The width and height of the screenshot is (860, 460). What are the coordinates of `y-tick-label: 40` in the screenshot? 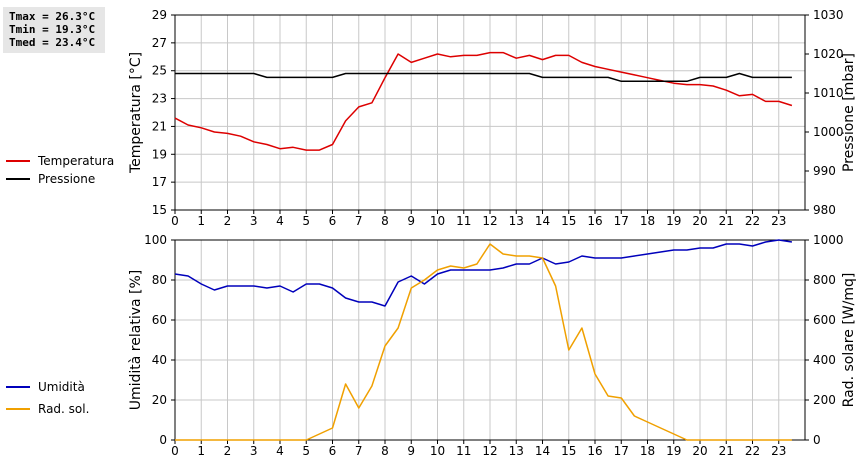 It's located at (159, 360).